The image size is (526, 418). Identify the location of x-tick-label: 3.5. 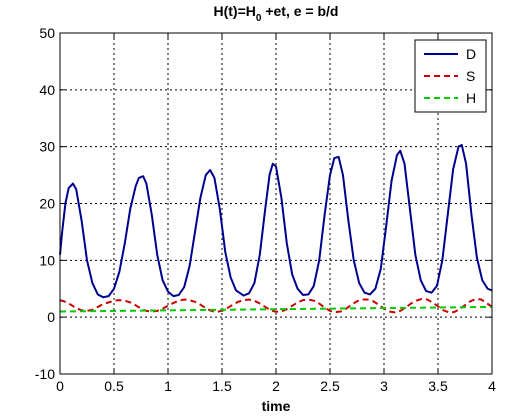
(438, 386).